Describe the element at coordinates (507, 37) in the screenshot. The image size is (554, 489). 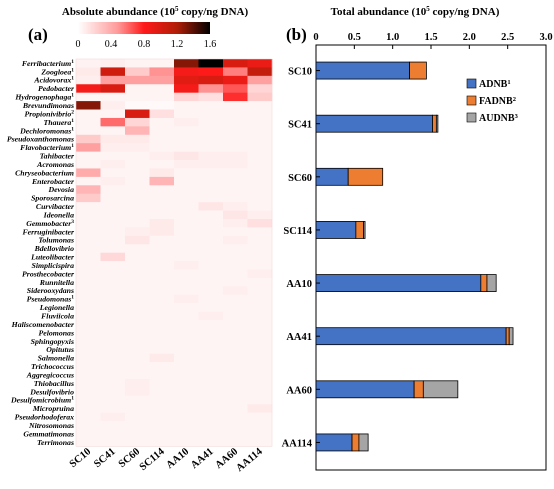
I see `bar-x-tick-label: 2.5` at that location.